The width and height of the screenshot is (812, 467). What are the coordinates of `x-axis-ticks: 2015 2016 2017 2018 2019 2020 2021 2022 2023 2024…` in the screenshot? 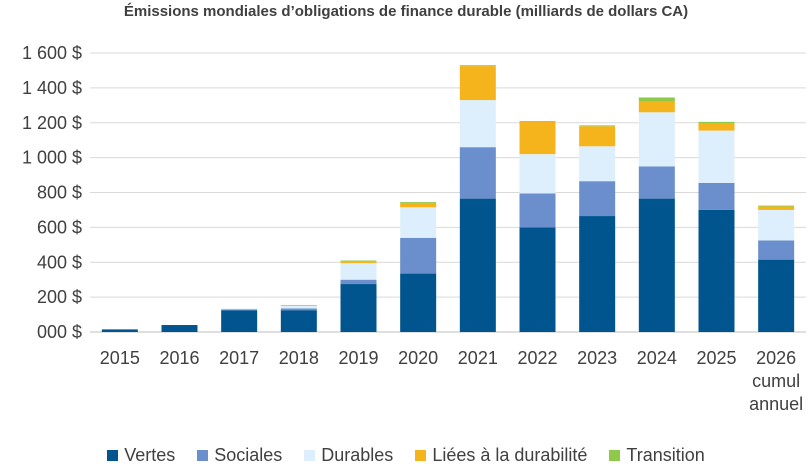 It's located at (451, 381).